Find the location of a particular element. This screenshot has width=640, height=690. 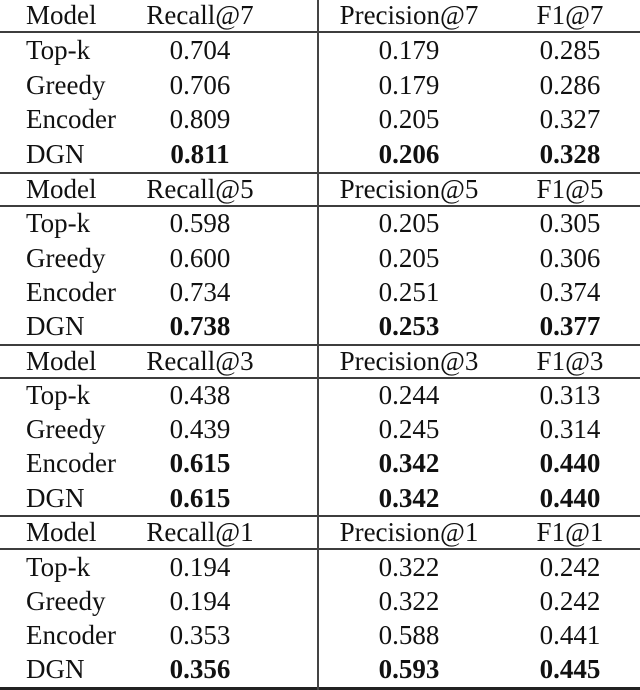

value-cell: 0.439 is located at coordinates (200, 429).